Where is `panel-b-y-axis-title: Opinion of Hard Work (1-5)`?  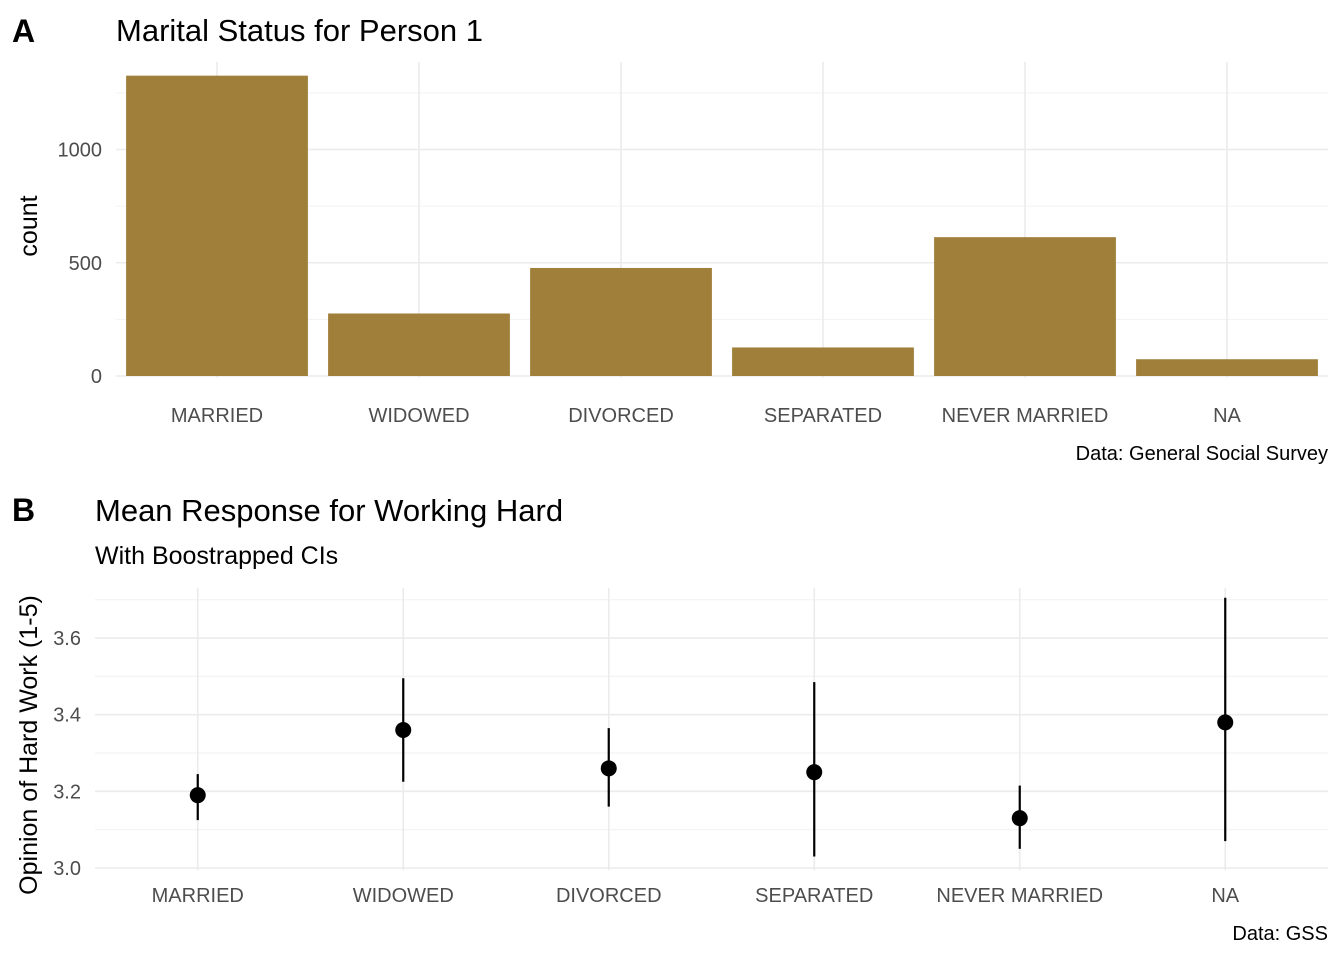 panel-b-y-axis-title: Opinion of Hard Work (1-5) is located at coordinates (29, 745).